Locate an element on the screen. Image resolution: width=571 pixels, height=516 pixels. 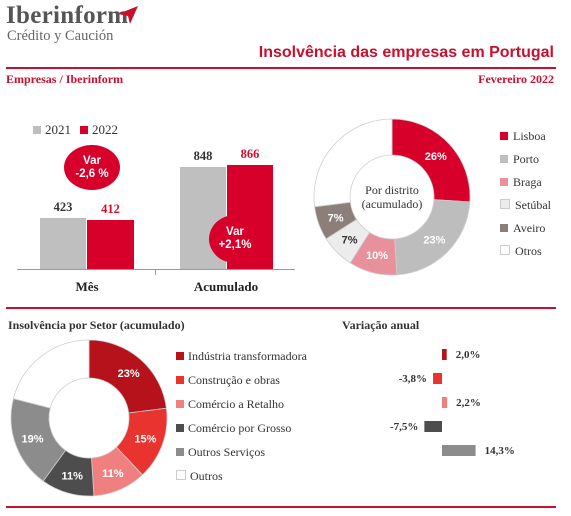
category-label-mes: Mês is located at coordinates (87, 286).